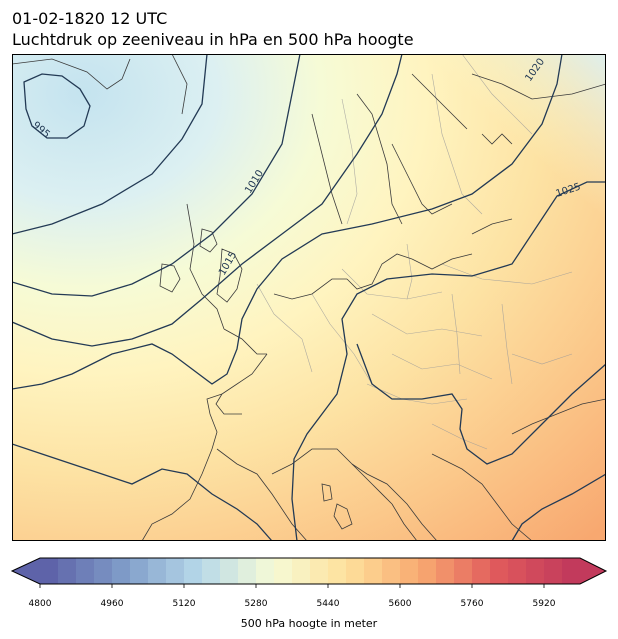 The height and width of the screenshot is (639, 618). Describe the element at coordinates (142, 492) in the screenshot. I see `isobar-1020-south` at that location.